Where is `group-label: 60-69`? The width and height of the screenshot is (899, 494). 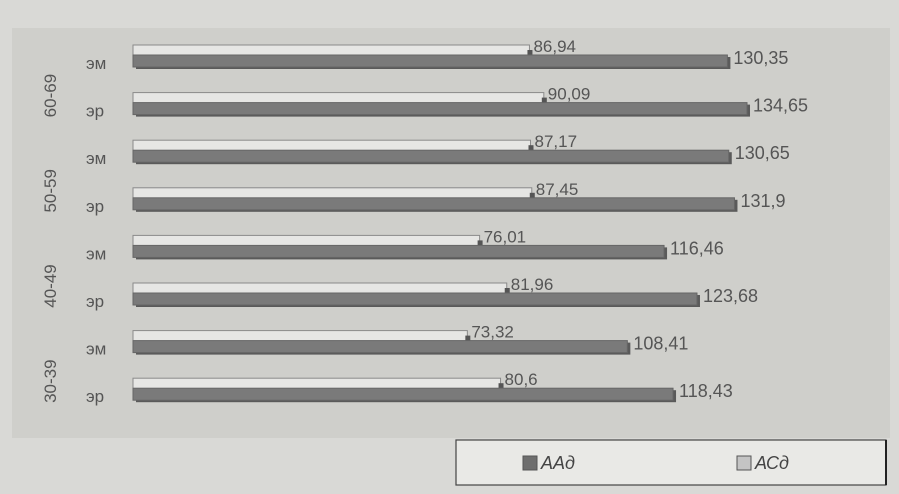
group-label: 60-69 is located at coordinates (50, 95).